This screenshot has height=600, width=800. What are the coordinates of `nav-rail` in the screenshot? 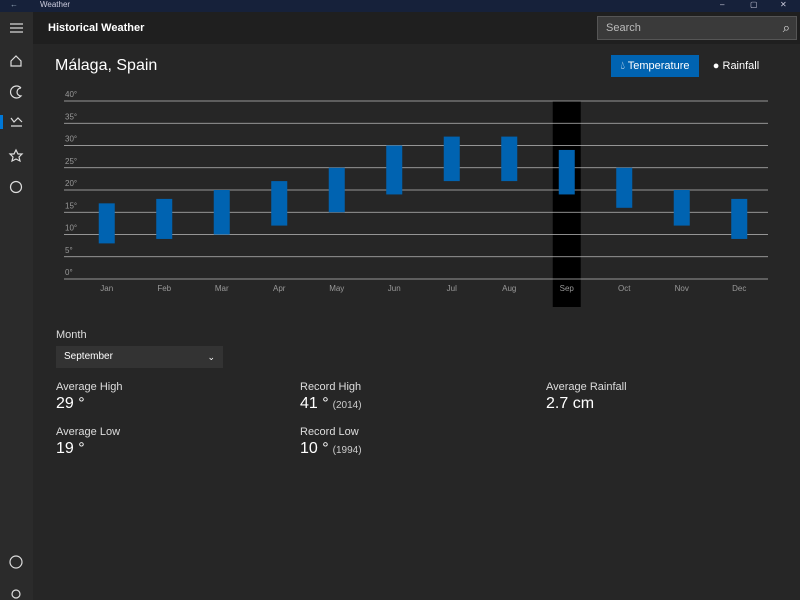 It's located at (16, 306).